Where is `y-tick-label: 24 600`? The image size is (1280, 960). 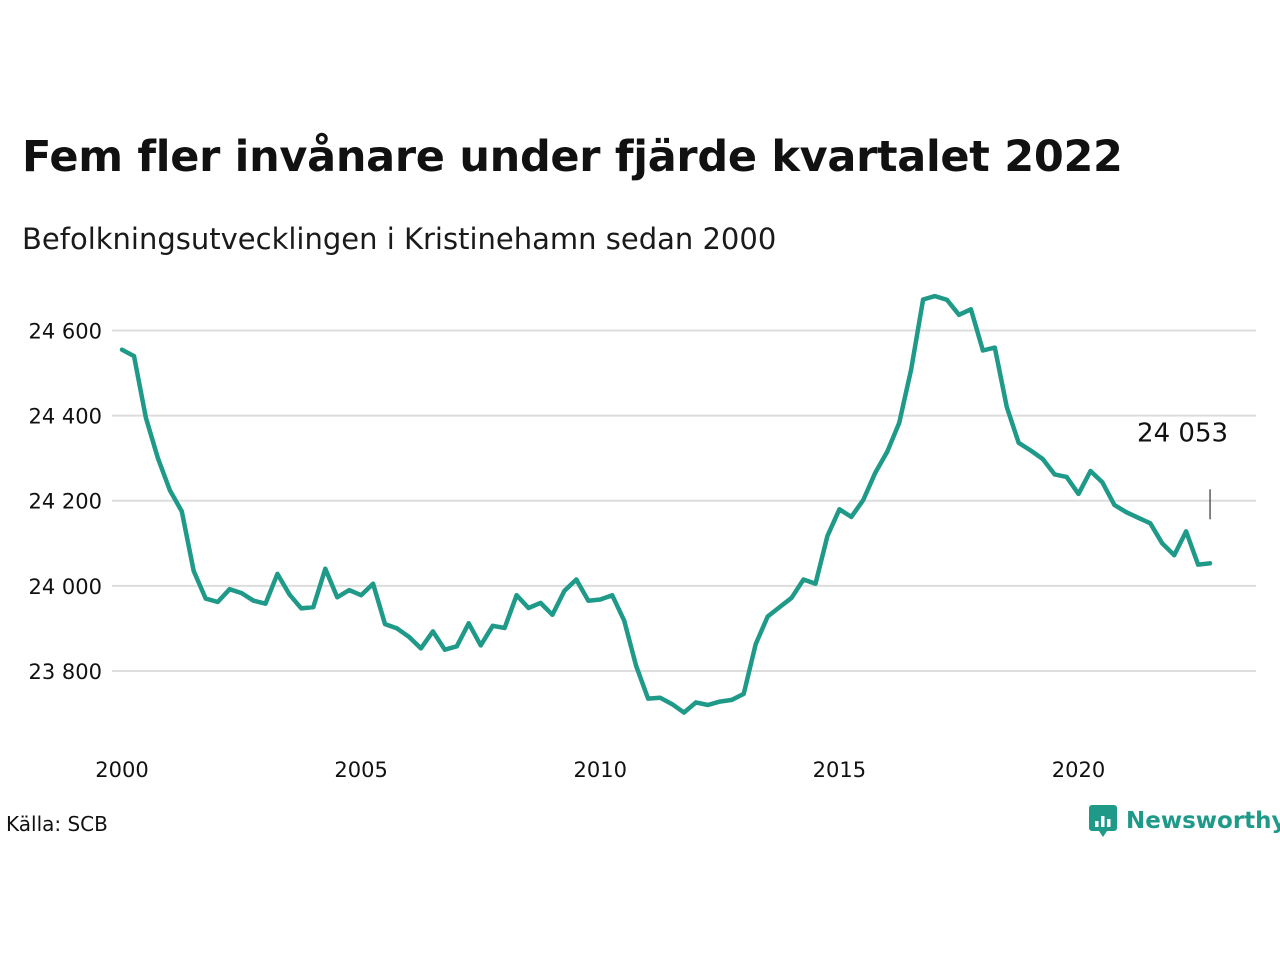
y-tick-label: 24 600 is located at coordinates (65, 332).